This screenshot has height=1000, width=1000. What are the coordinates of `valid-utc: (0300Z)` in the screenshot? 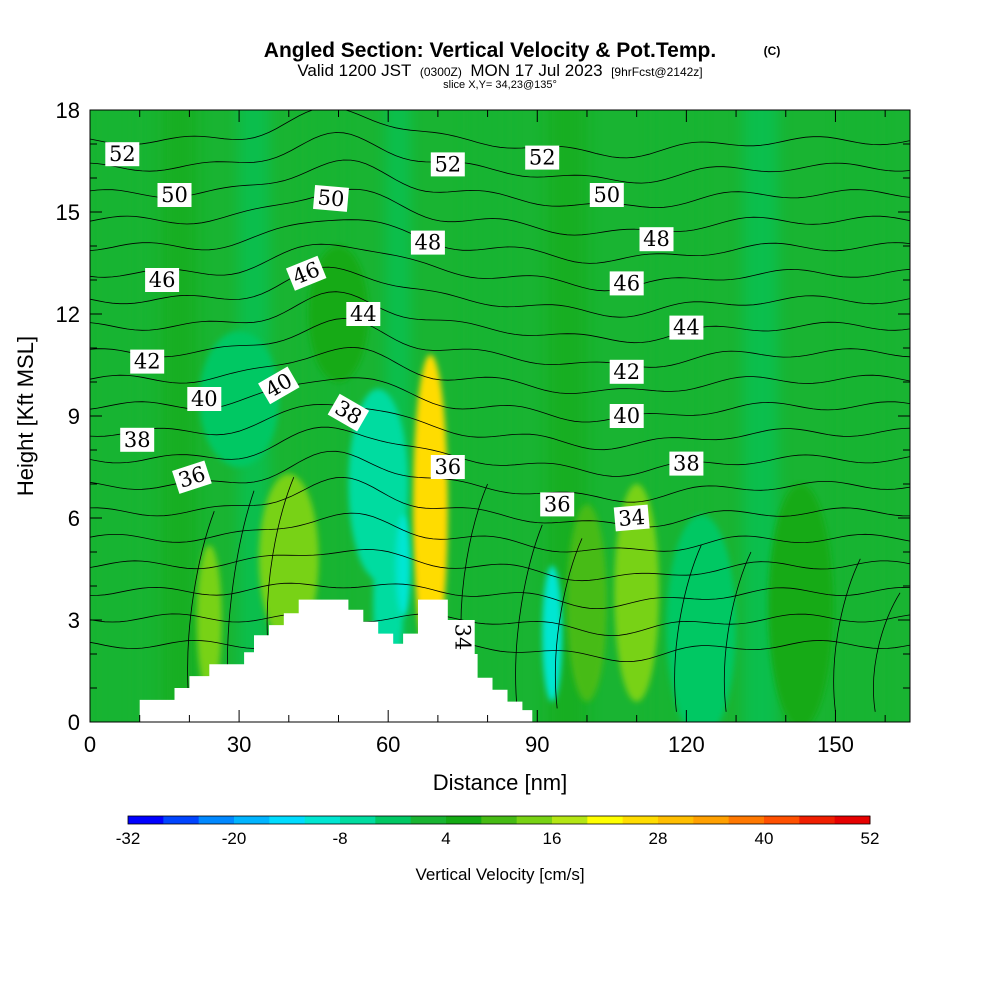 It's located at (441, 72).